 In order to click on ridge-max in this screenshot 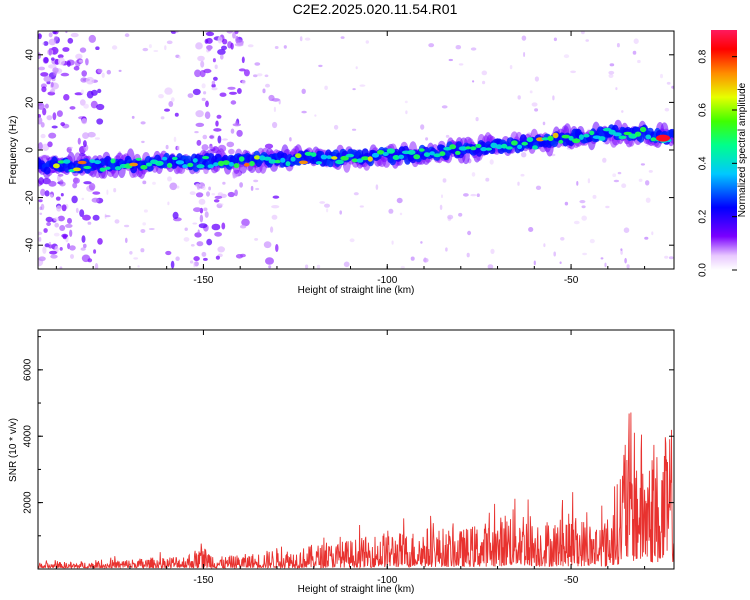, I will do `click(663, 138)`.